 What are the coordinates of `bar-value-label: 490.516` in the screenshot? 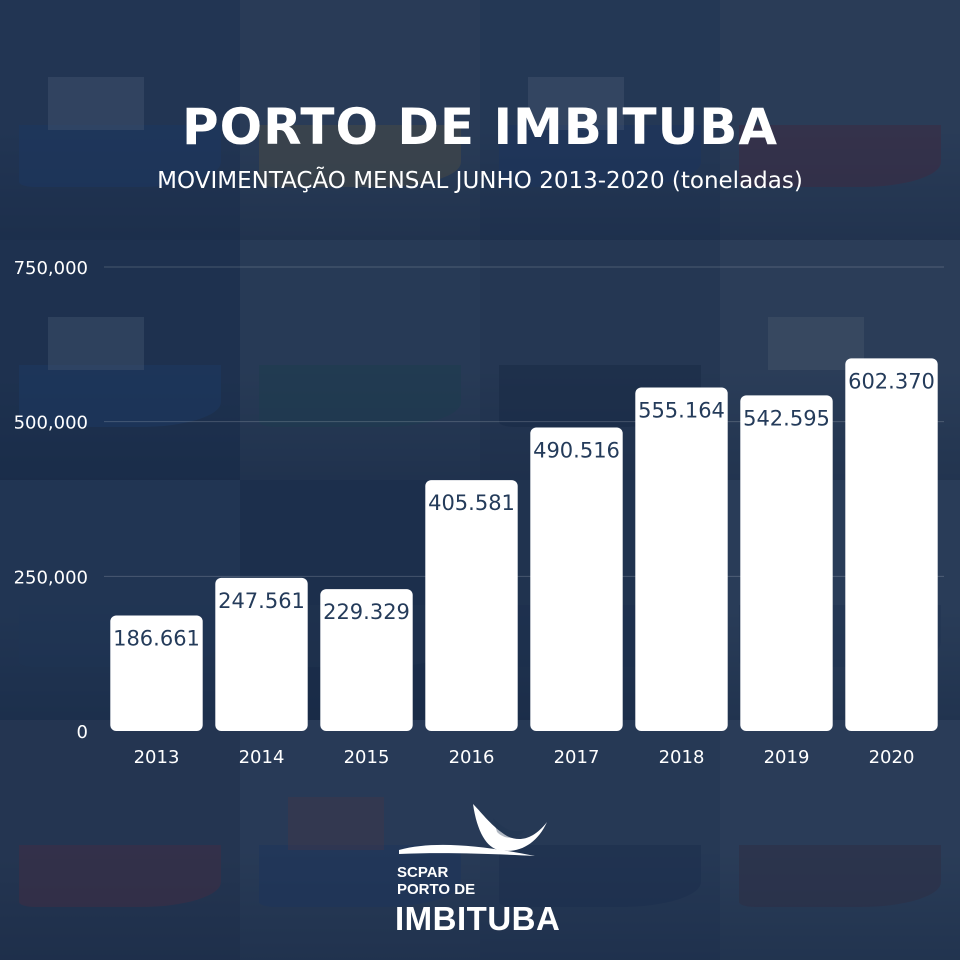 It's located at (576, 451).